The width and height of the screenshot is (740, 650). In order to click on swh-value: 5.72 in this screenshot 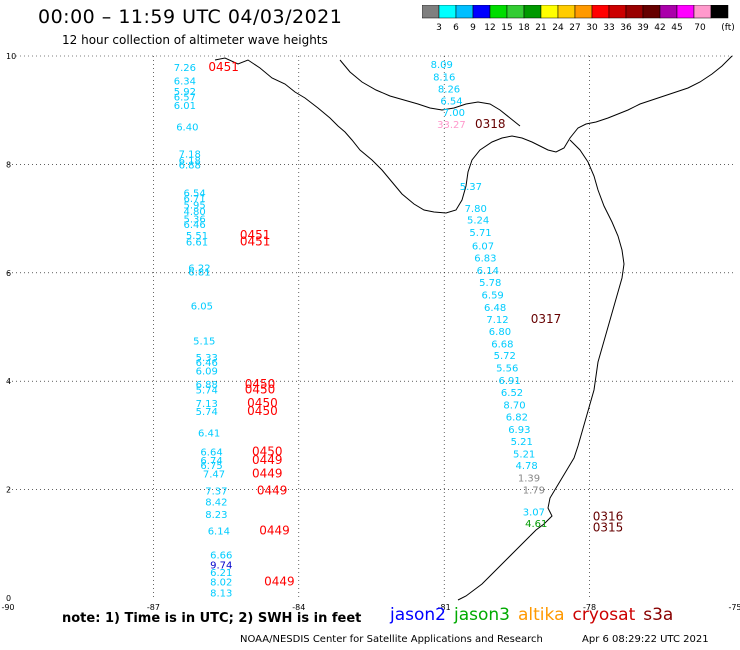, I will do `click(505, 356)`.